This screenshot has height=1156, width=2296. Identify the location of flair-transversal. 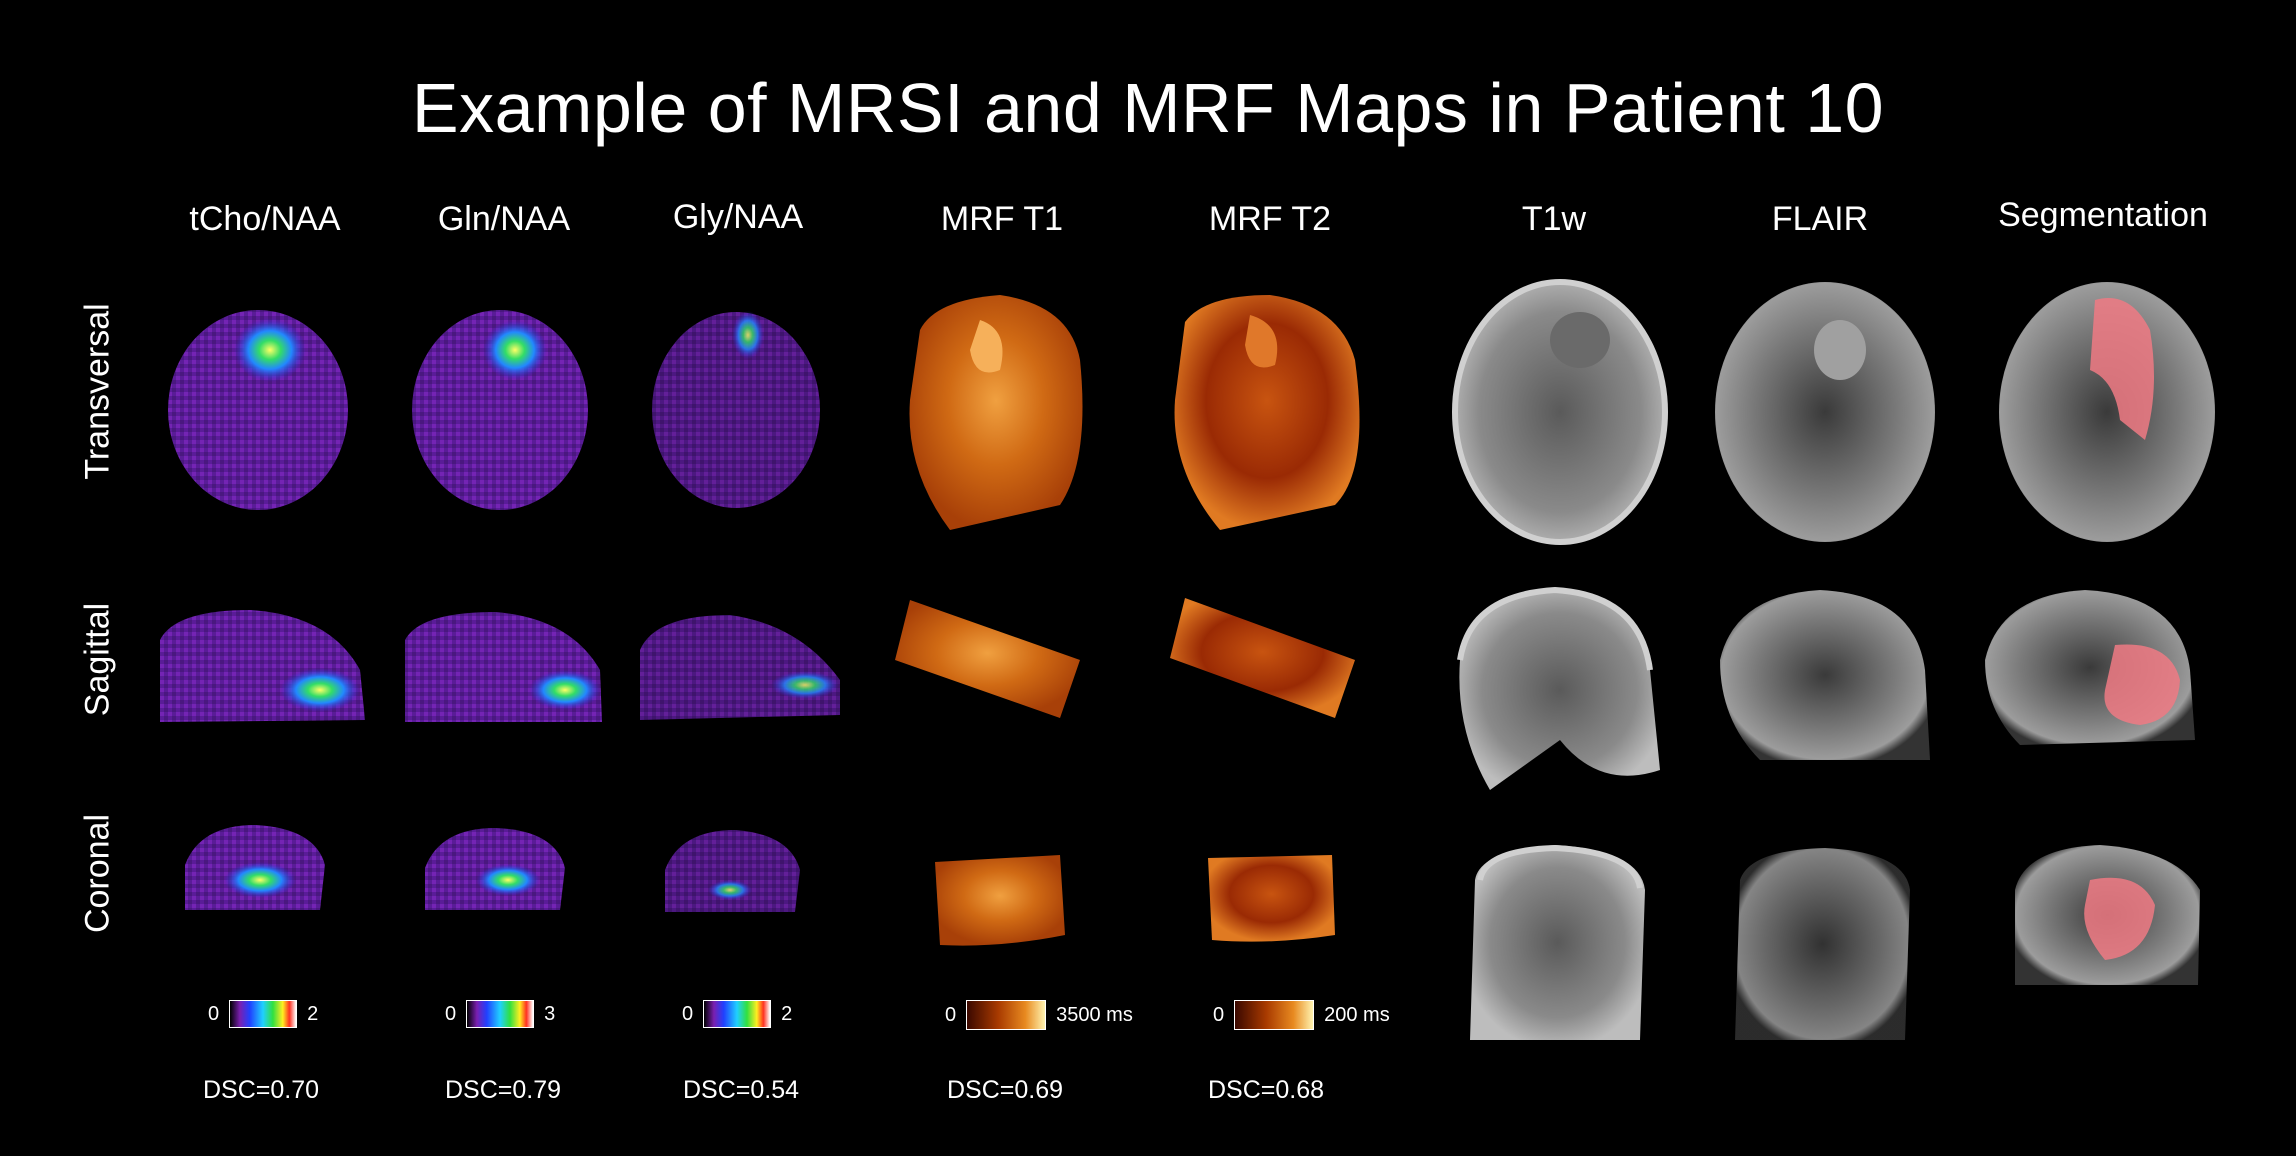
(1825, 412).